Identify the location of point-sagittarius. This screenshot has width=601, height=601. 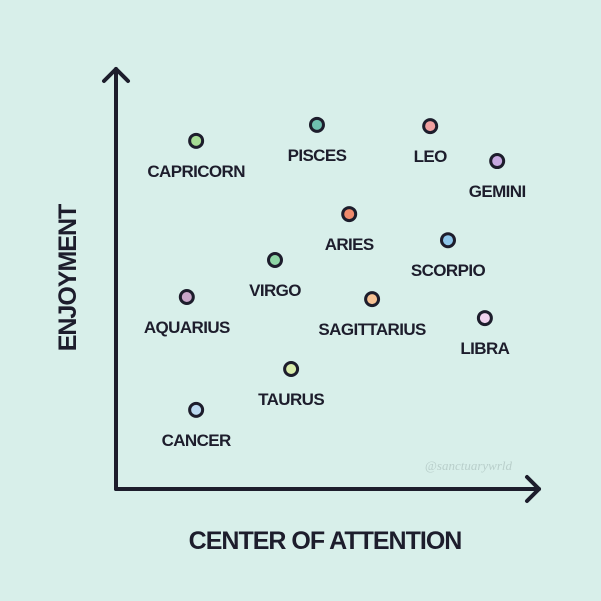
(372, 299).